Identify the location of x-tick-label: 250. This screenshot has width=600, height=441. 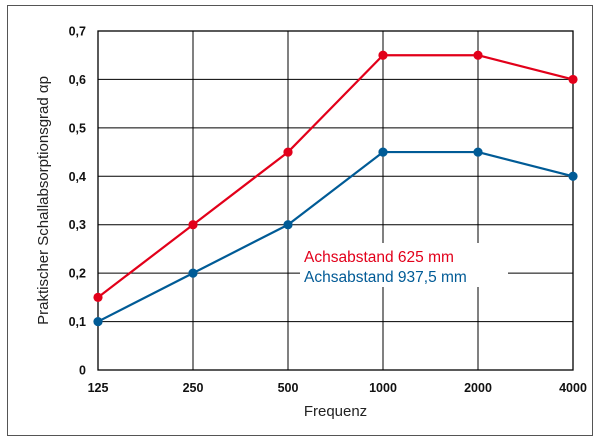
(193, 388).